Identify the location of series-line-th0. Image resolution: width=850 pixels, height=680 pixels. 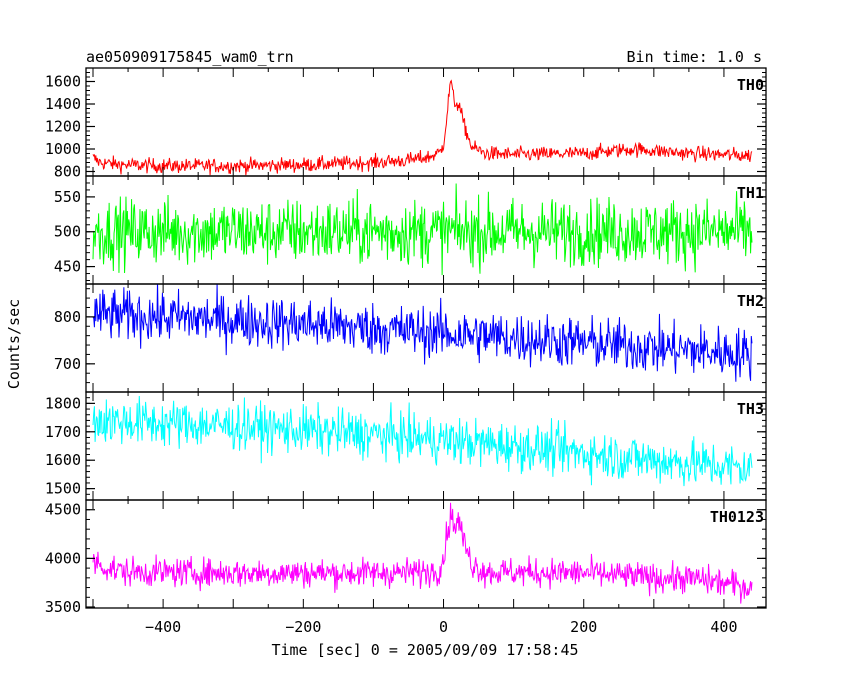
(422, 127).